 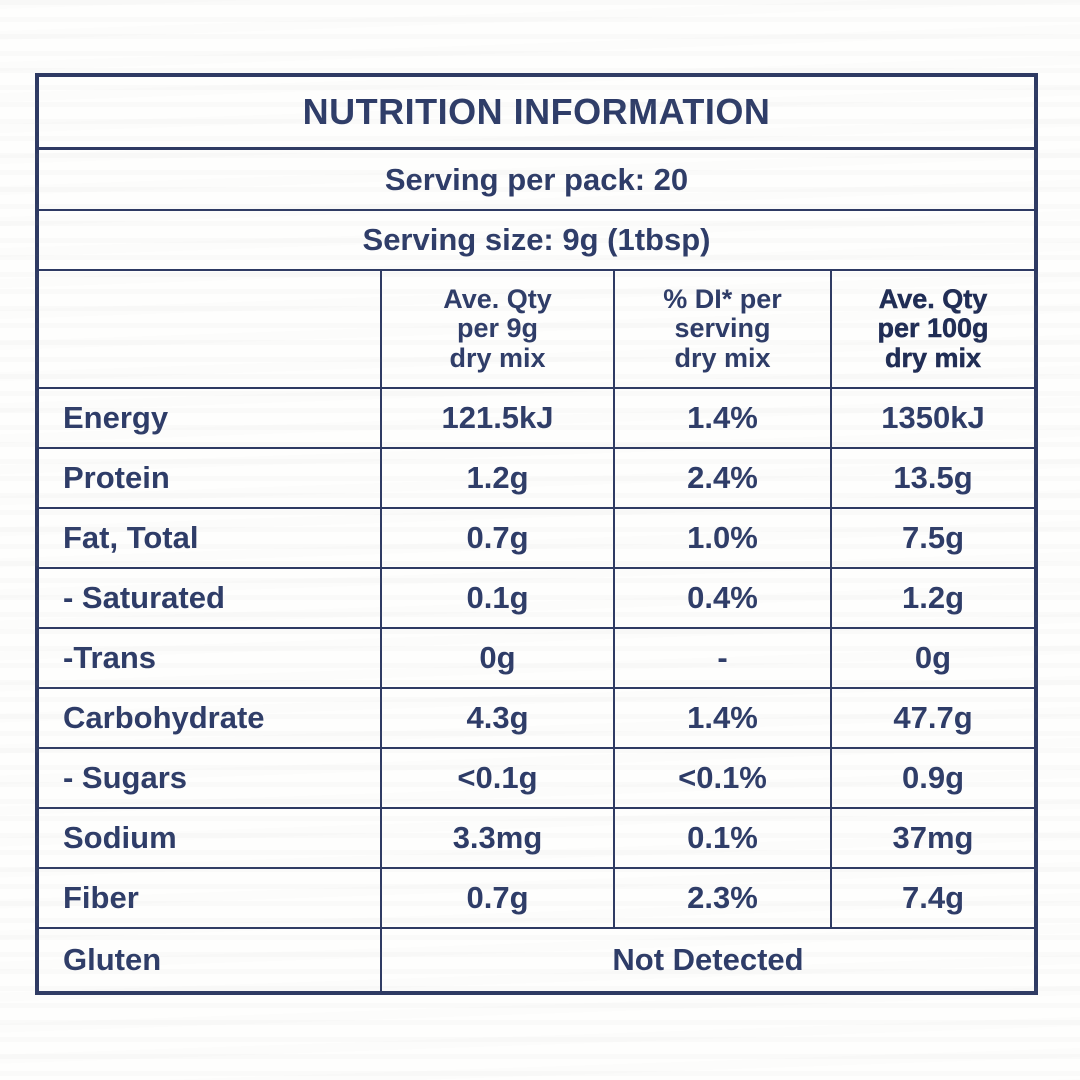 I want to click on qty-9g-value: <0.1g, so click(x=496, y=777).